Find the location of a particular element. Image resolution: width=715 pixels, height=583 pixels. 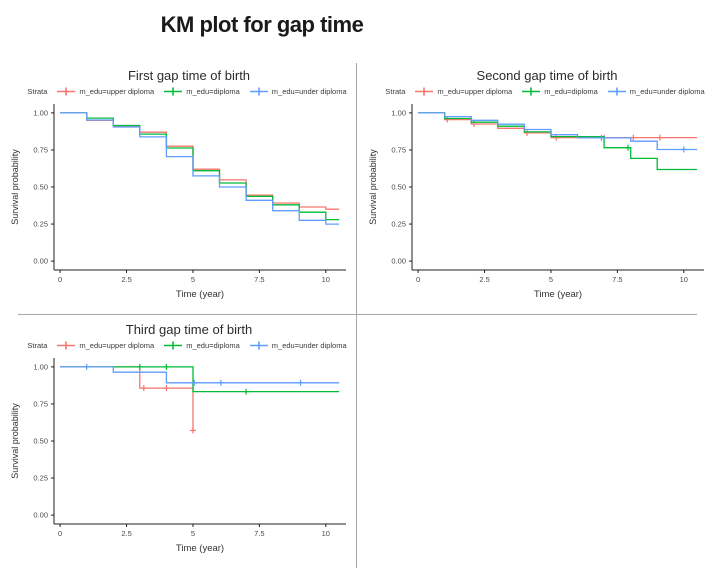

plot-title: Second gap time of birth is located at coordinates (547, 75).